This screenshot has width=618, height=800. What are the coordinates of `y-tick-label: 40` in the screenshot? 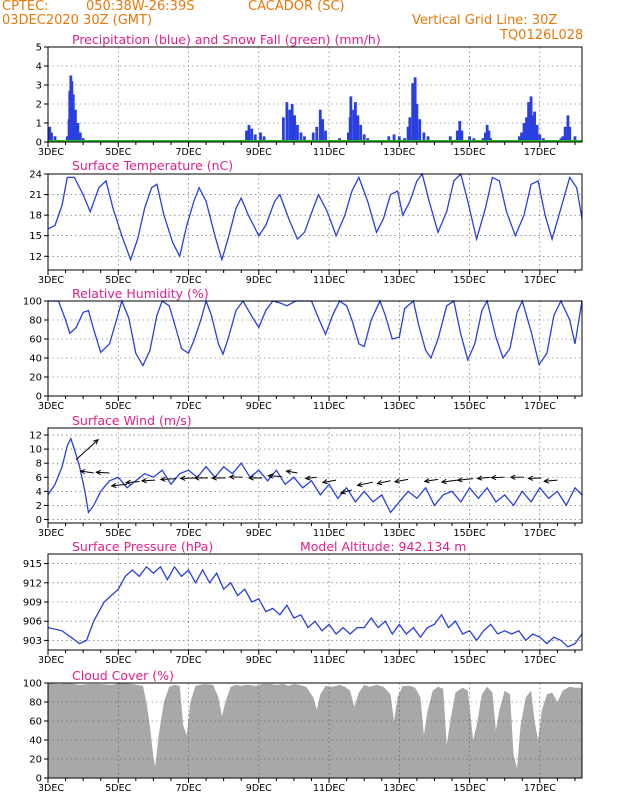 It's located at (35, 359).